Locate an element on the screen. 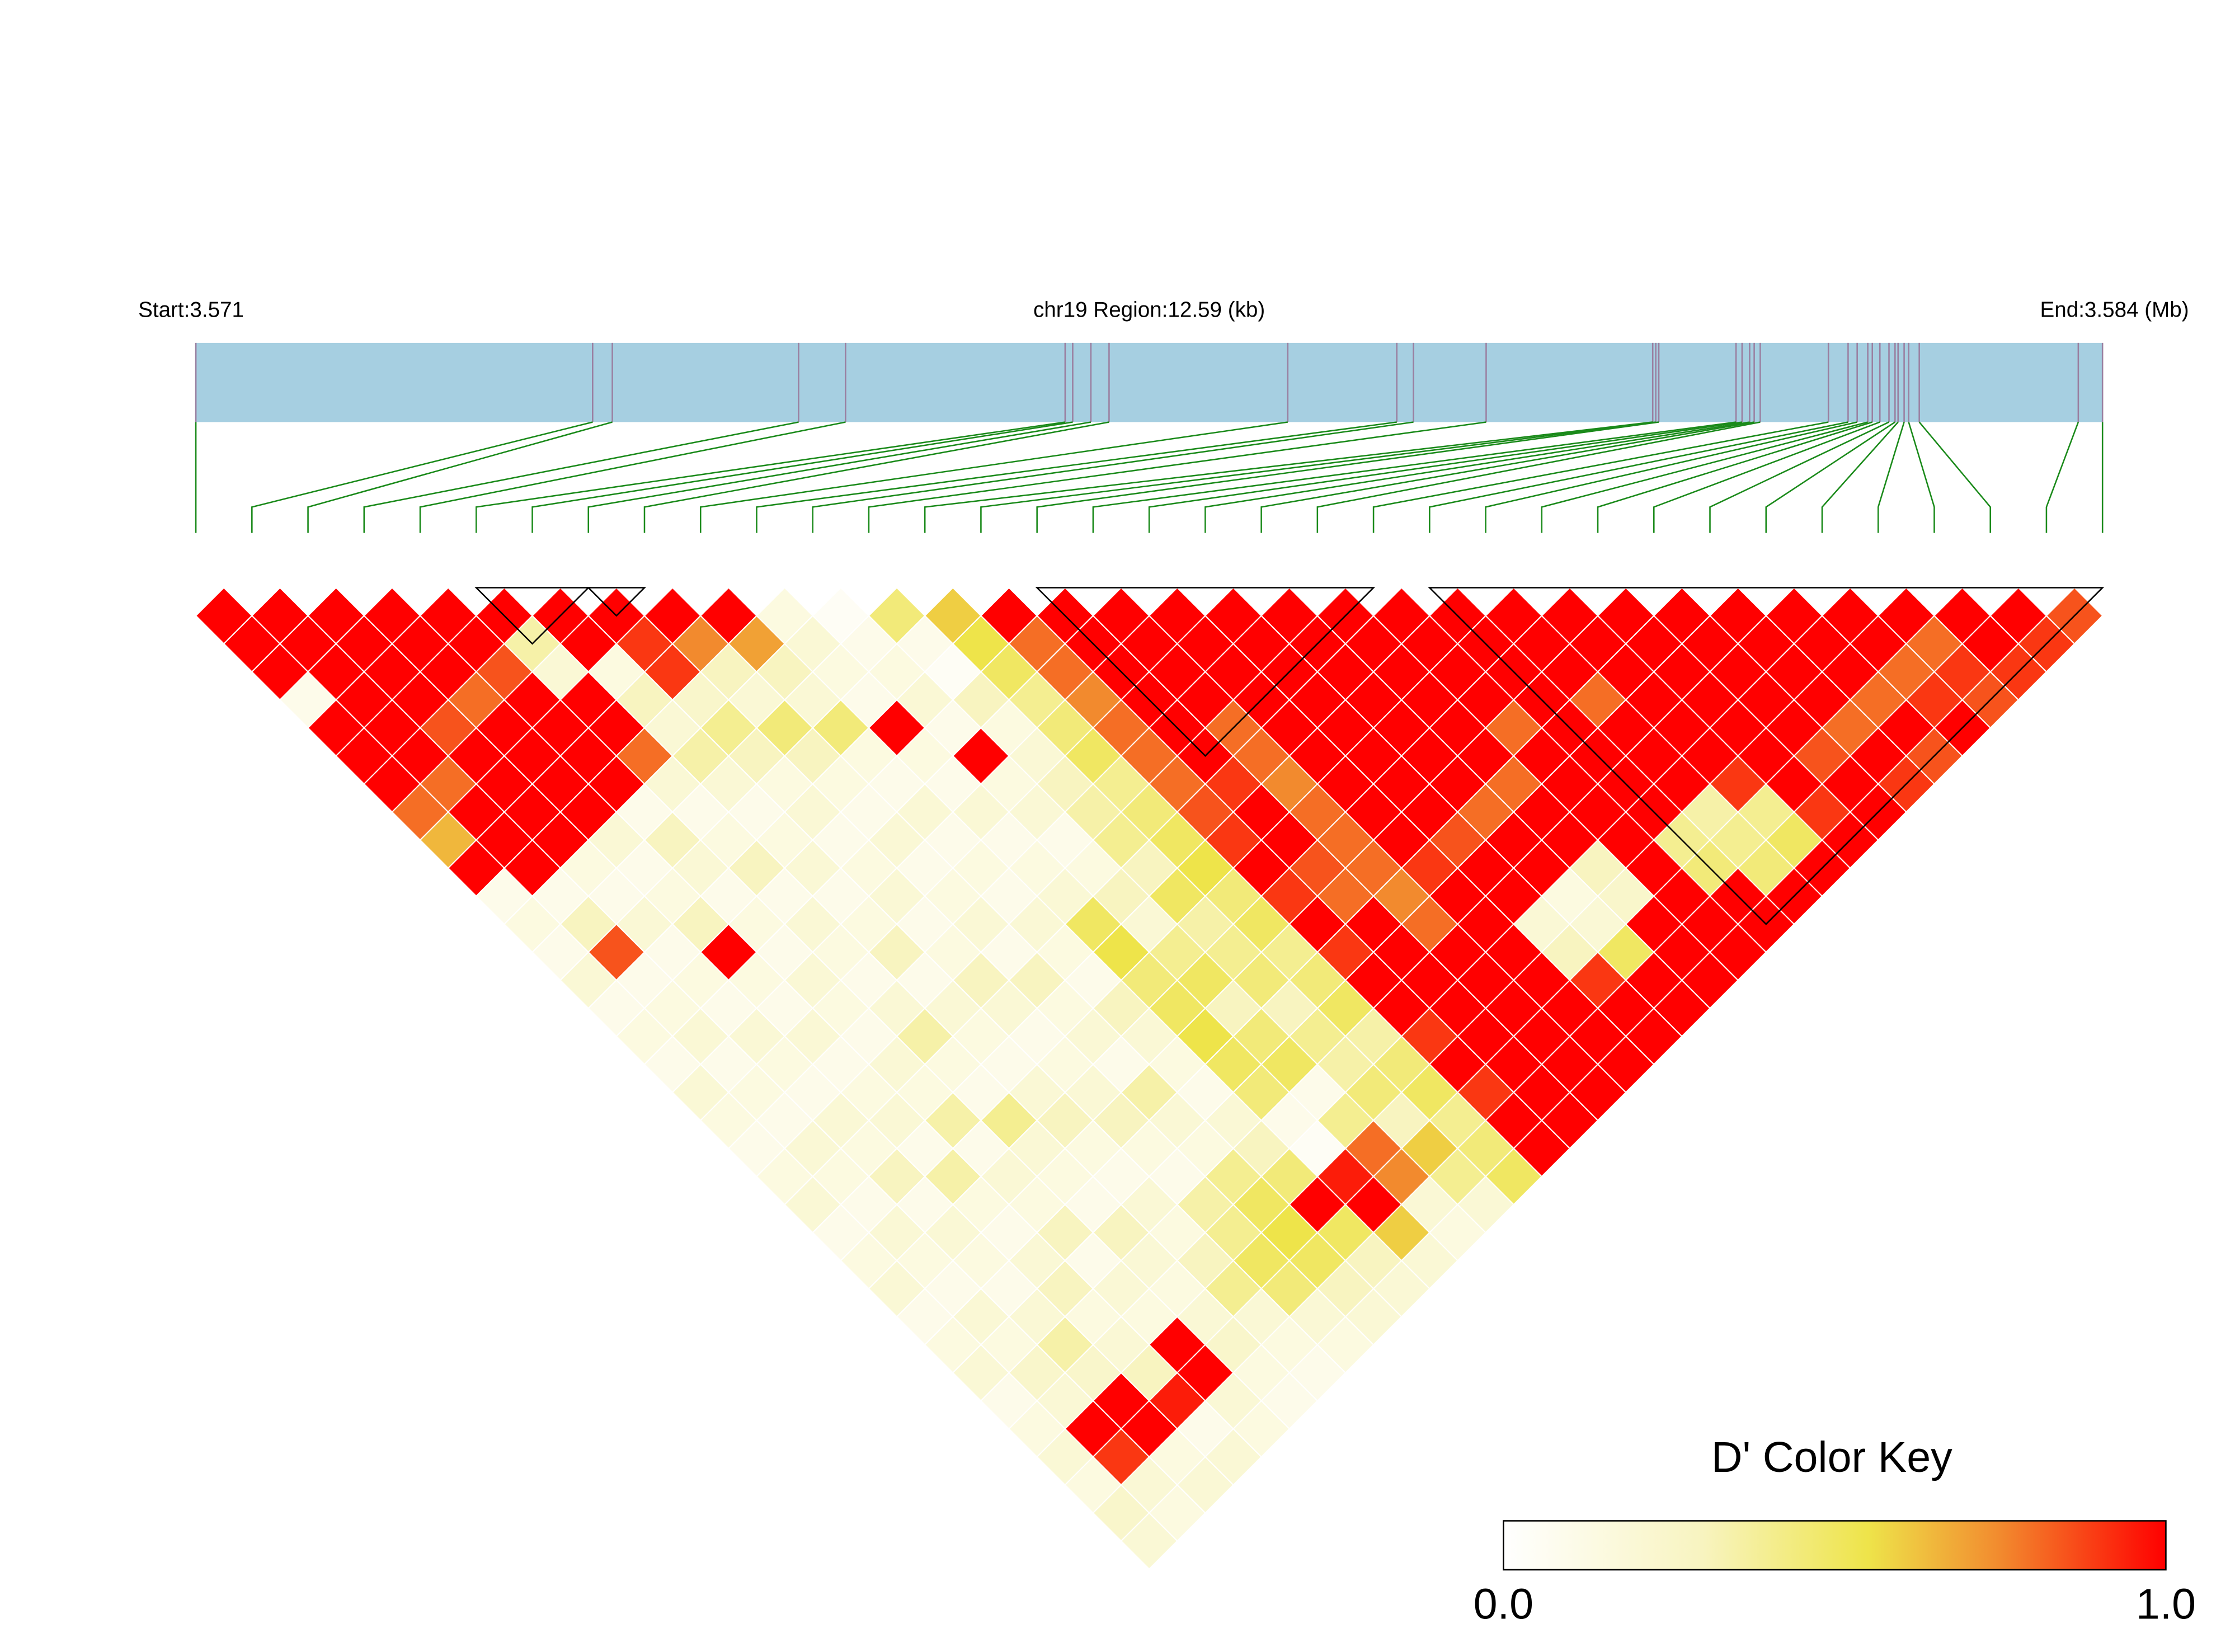 The height and width of the screenshot is (1652, 2235). region-label: chr19 Region:12.59 (kb) is located at coordinates (1149, 310).